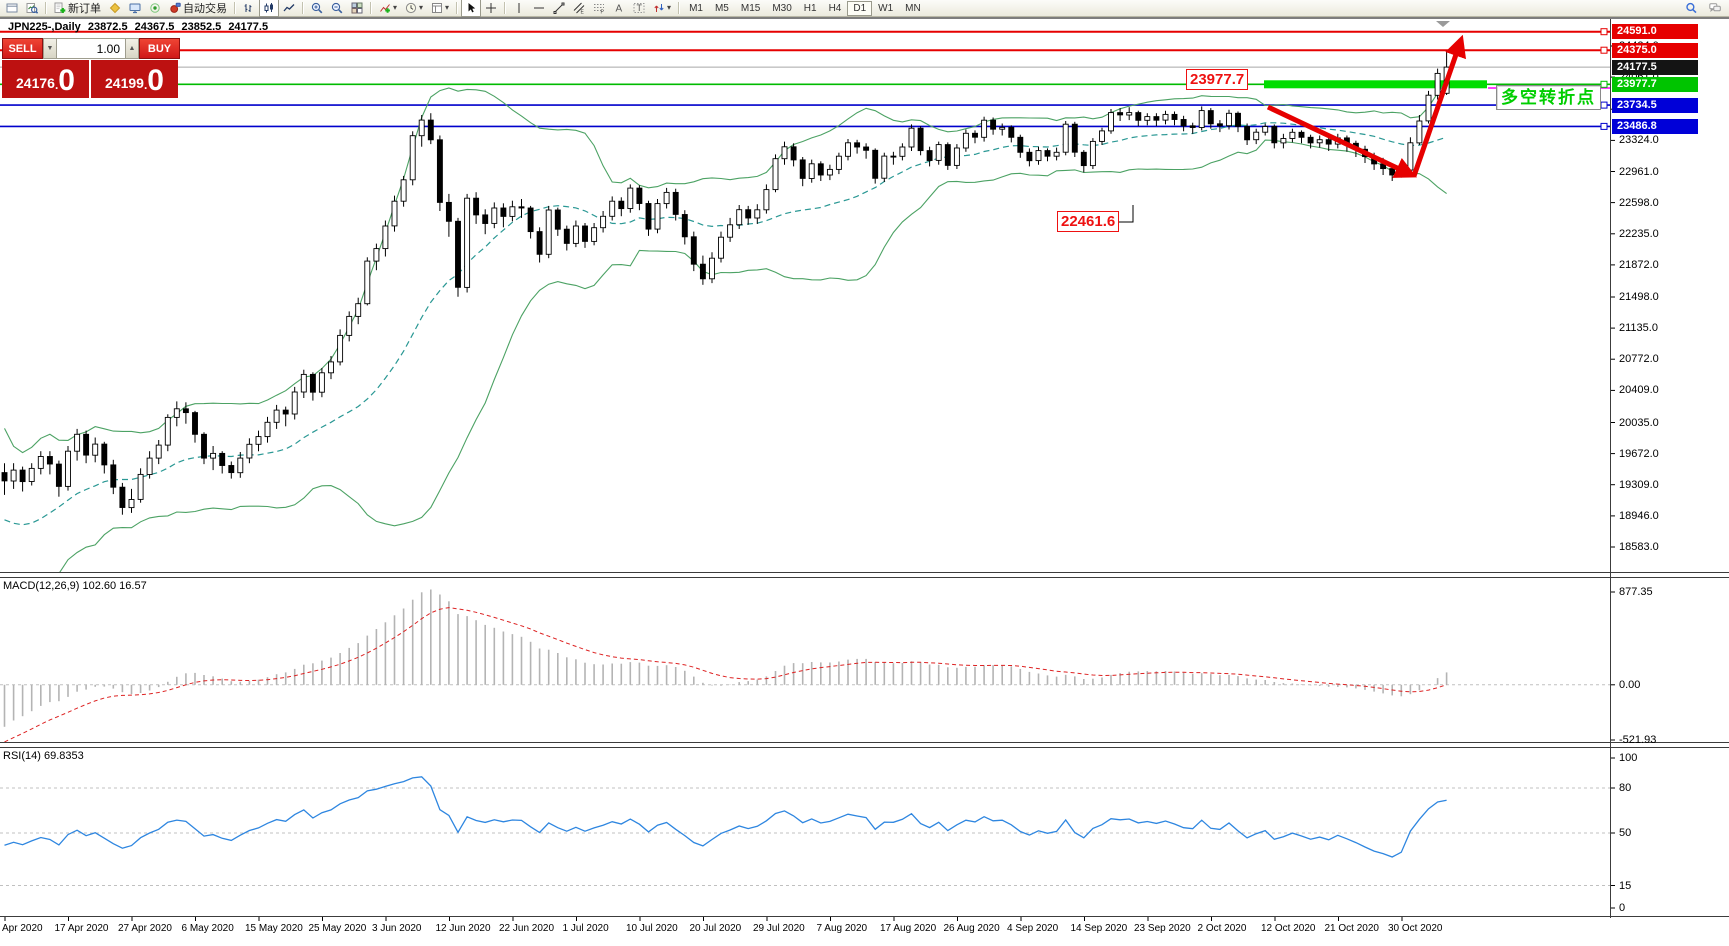 The width and height of the screenshot is (1729, 946). Describe the element at coordinates (132, 48) in the screenshot. I see `volume-increase-button: ▲` at that location.